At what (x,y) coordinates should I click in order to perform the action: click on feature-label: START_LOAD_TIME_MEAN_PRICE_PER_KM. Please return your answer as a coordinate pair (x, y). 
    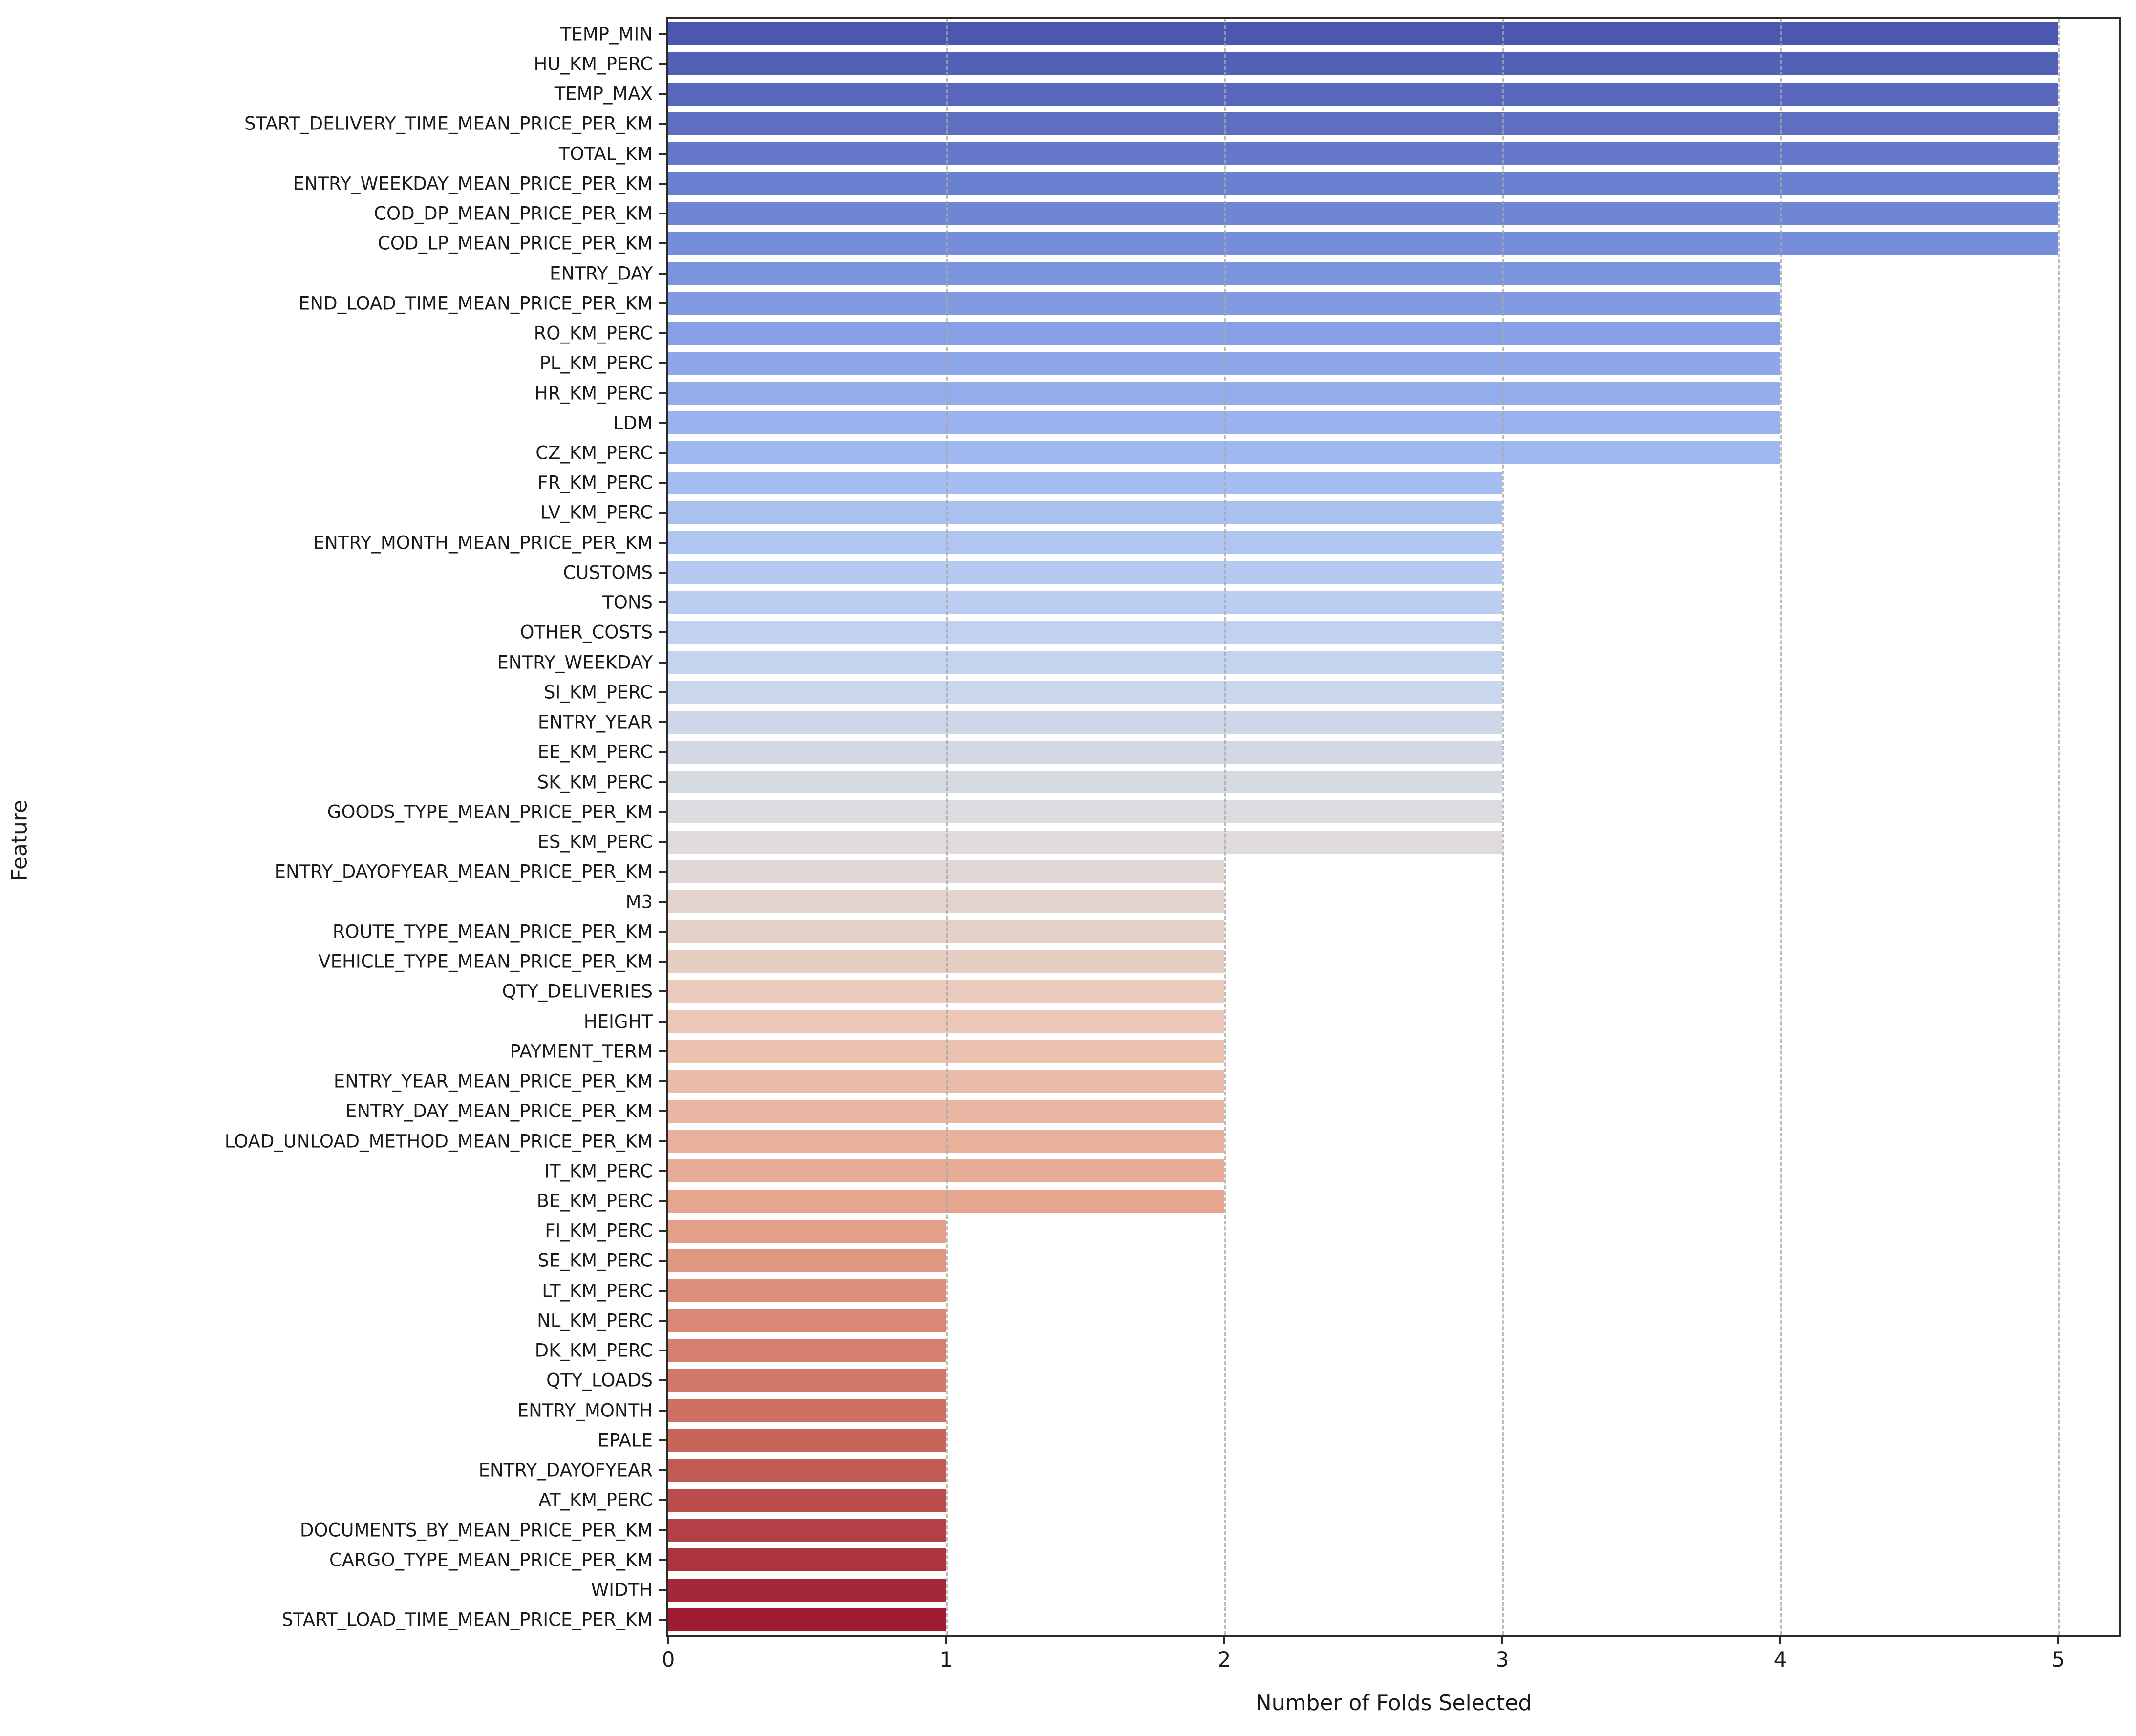
    Looking at the image, I should click on (467, 1619).